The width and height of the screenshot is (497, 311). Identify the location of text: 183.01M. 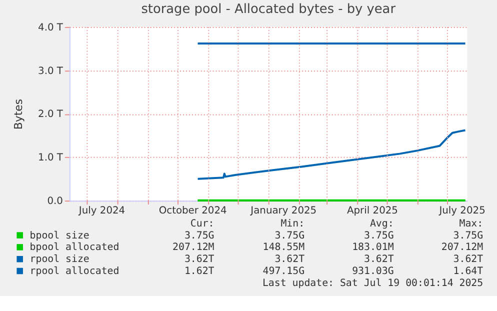
(373, 248).